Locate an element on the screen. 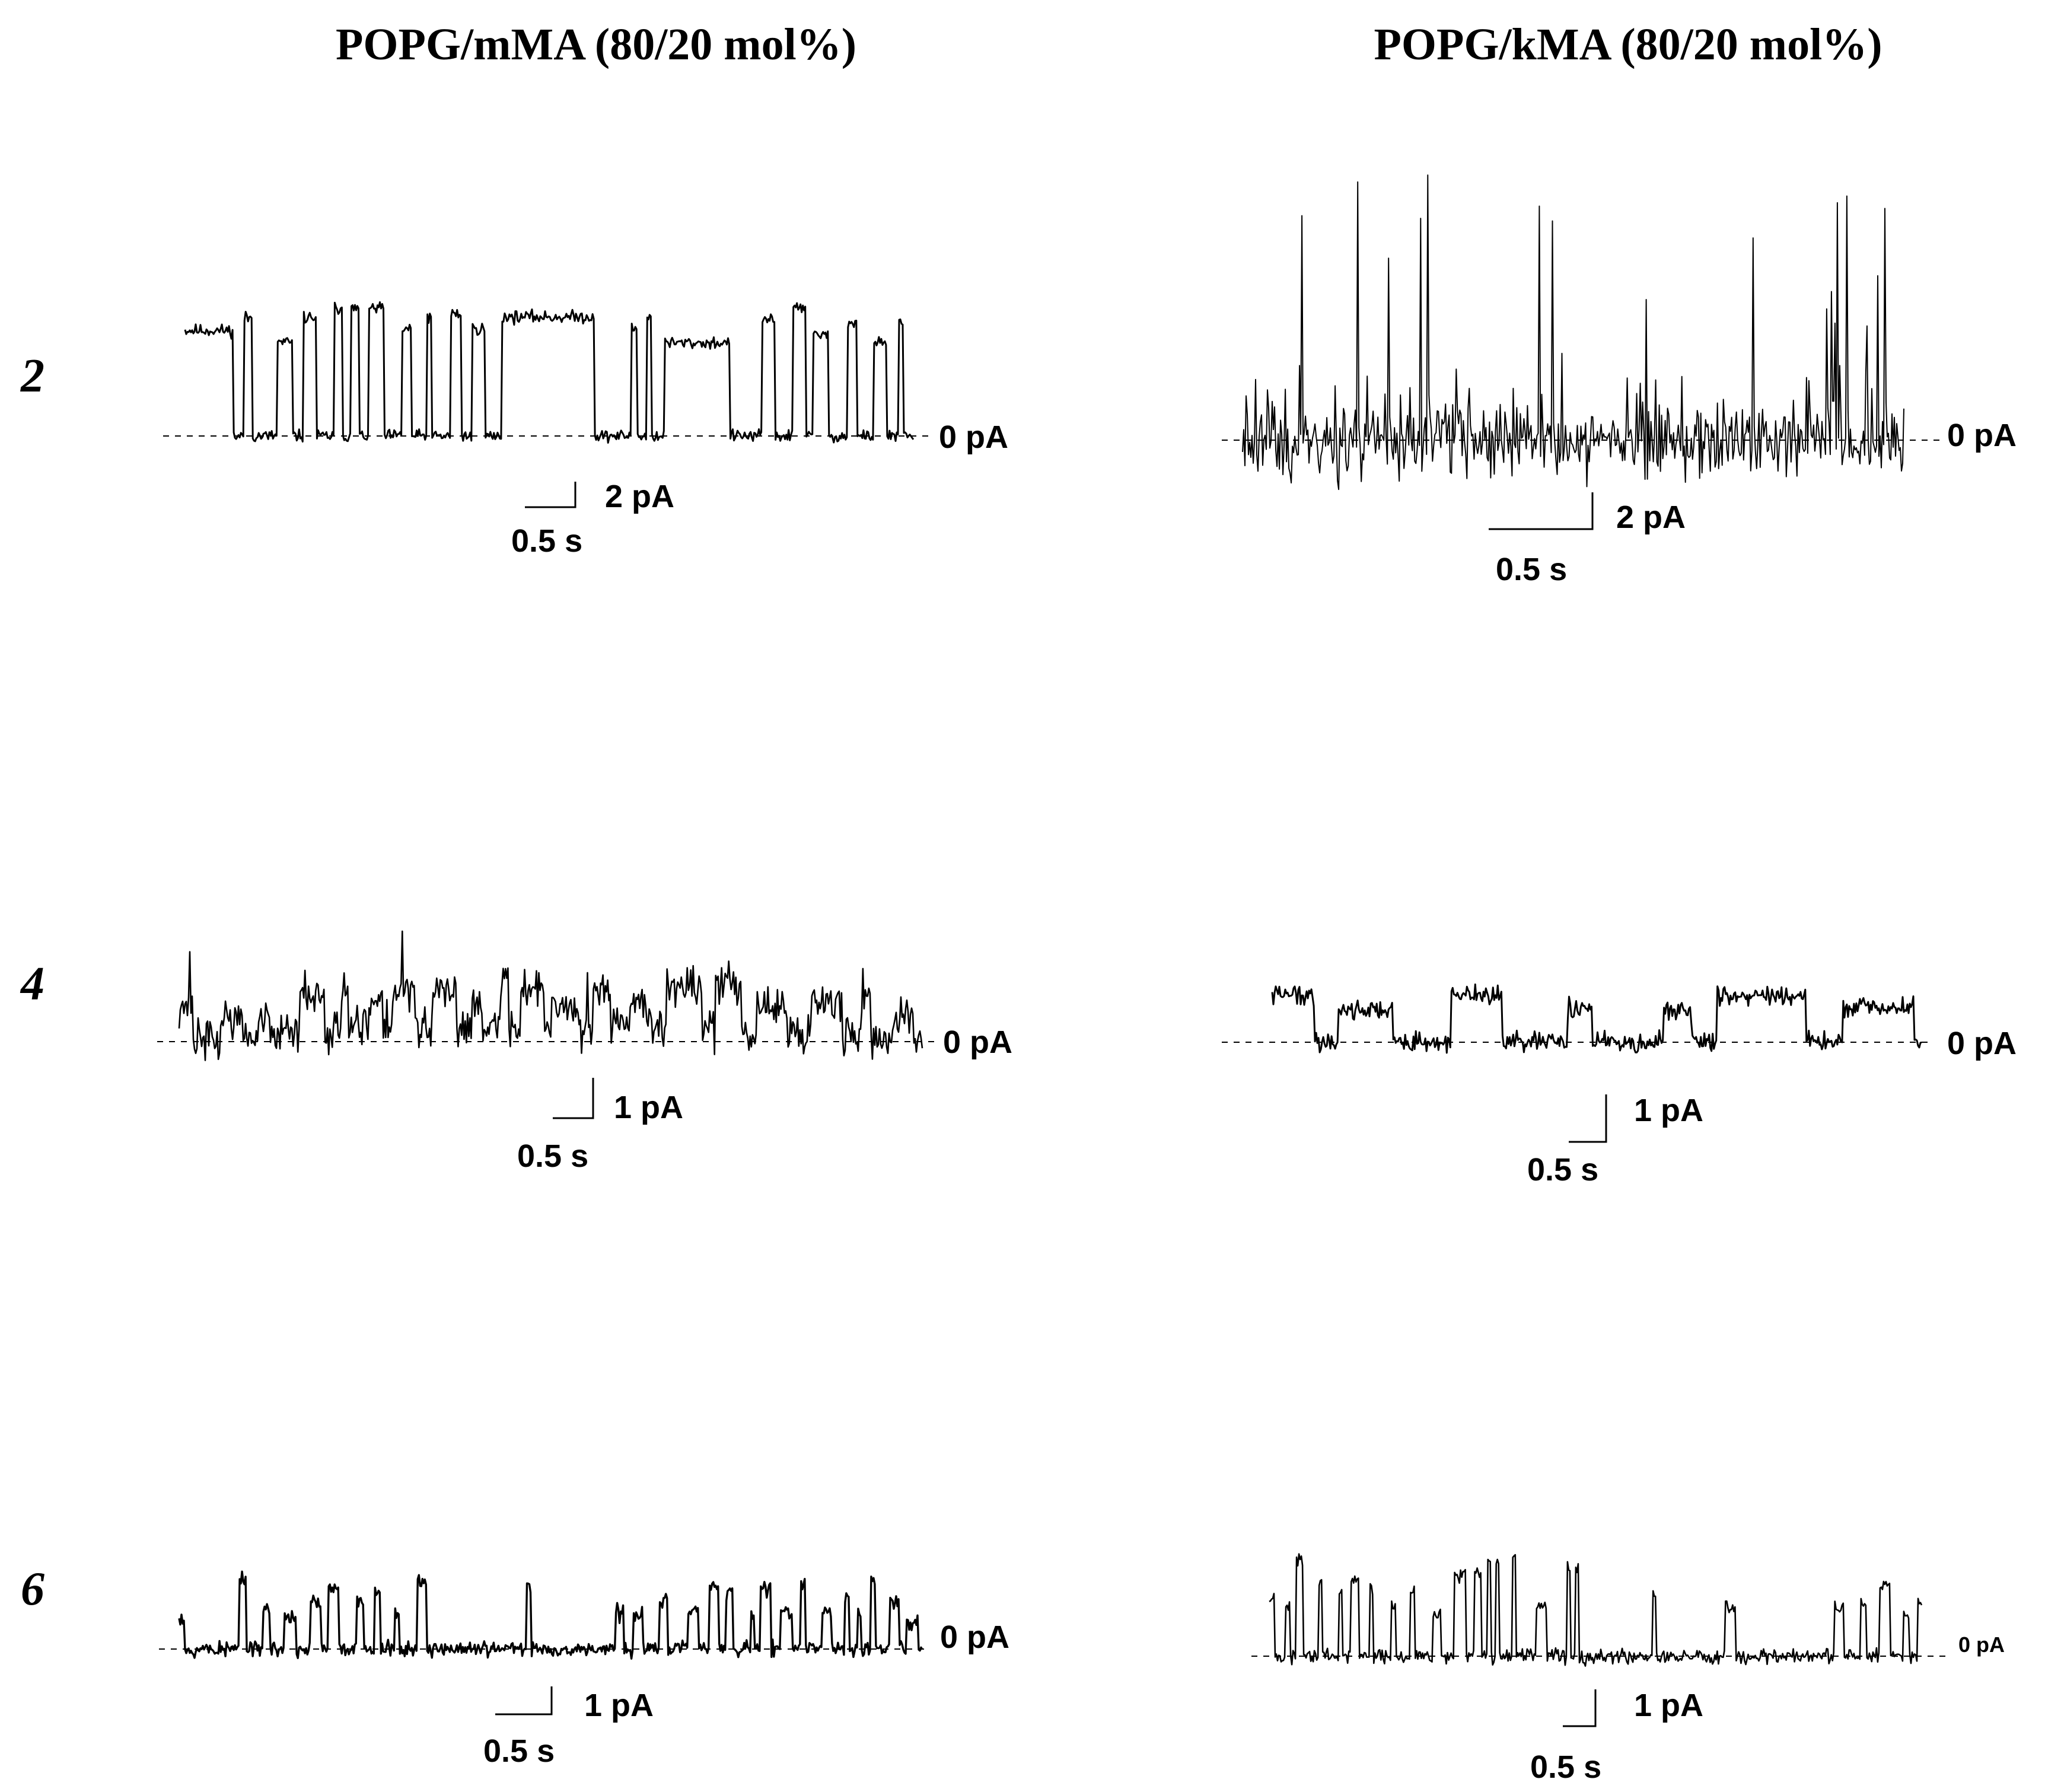 This screenshot has width=2045, height=1792. column-title-mma: POPG/mMA (80/20 mol%) is located at coordinates (596, 44).